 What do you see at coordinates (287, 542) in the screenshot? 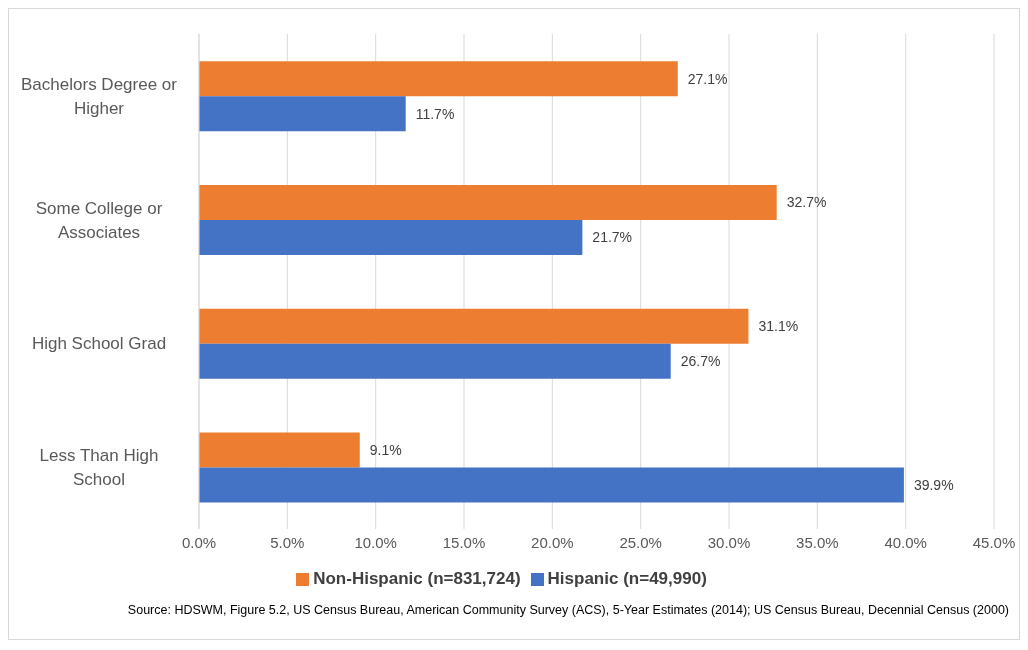
I see `x-tick-label: 5.0%` at bounding box center [287, 542].